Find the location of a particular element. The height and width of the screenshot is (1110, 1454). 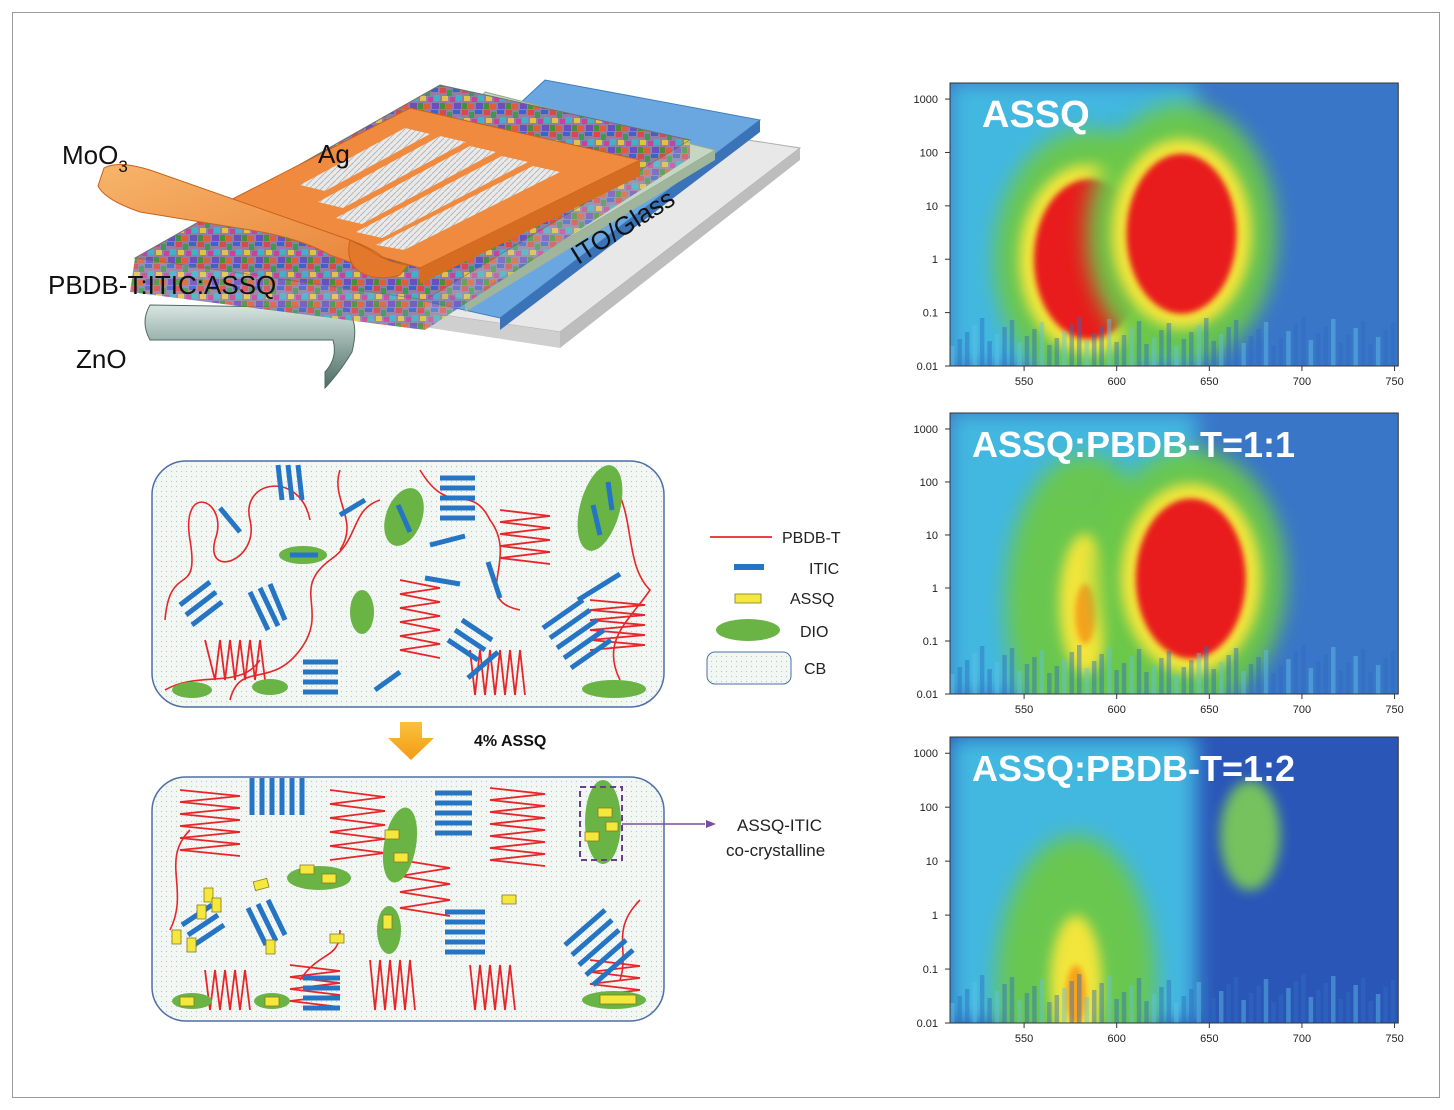

panel-title: ASSQ:PBDB-T=1:2 is located at coordinates (1133, 768).